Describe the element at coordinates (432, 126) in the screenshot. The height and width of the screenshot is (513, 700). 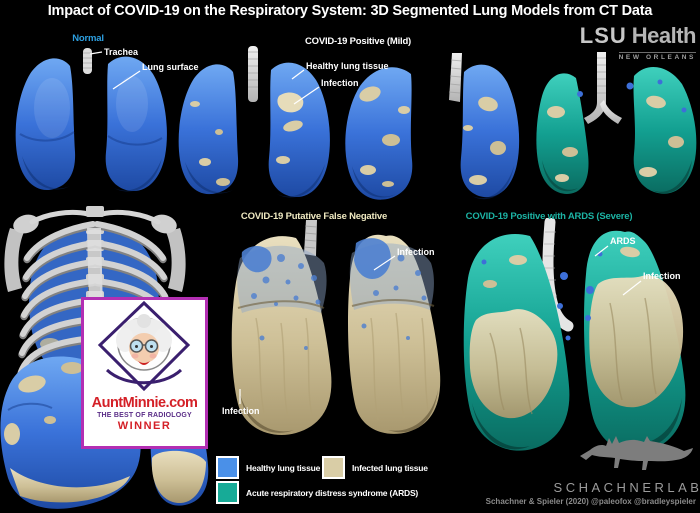
I see `covid-mild-lungs-posterior-model` at that location.